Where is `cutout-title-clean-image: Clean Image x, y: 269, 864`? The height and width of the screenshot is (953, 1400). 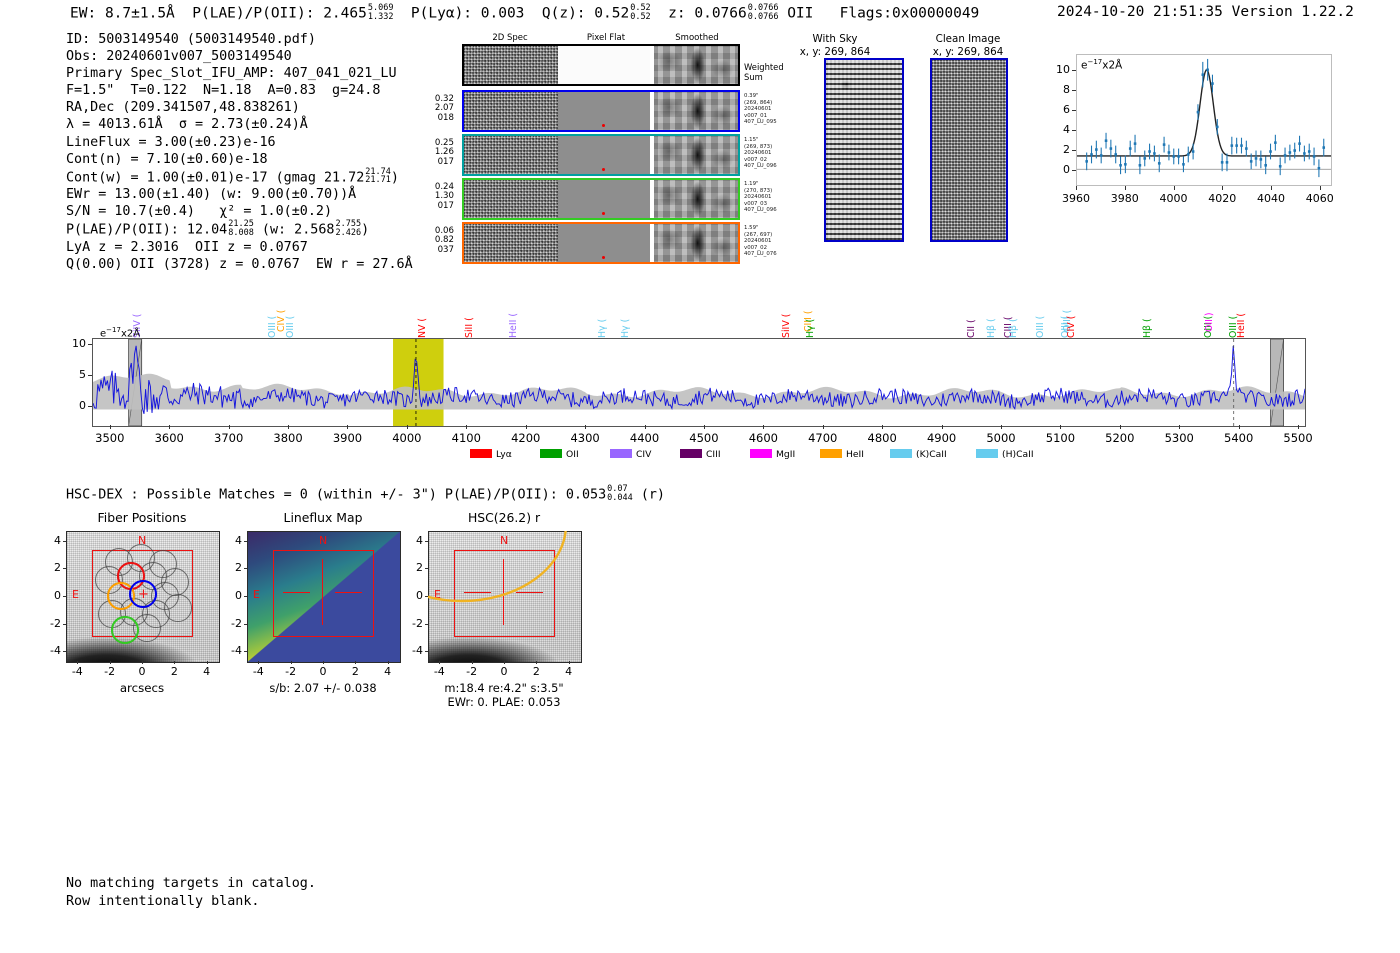
cutout-title-clean-image: Clean Image x, y: 269, 864 is located at coordinates (968, 45).